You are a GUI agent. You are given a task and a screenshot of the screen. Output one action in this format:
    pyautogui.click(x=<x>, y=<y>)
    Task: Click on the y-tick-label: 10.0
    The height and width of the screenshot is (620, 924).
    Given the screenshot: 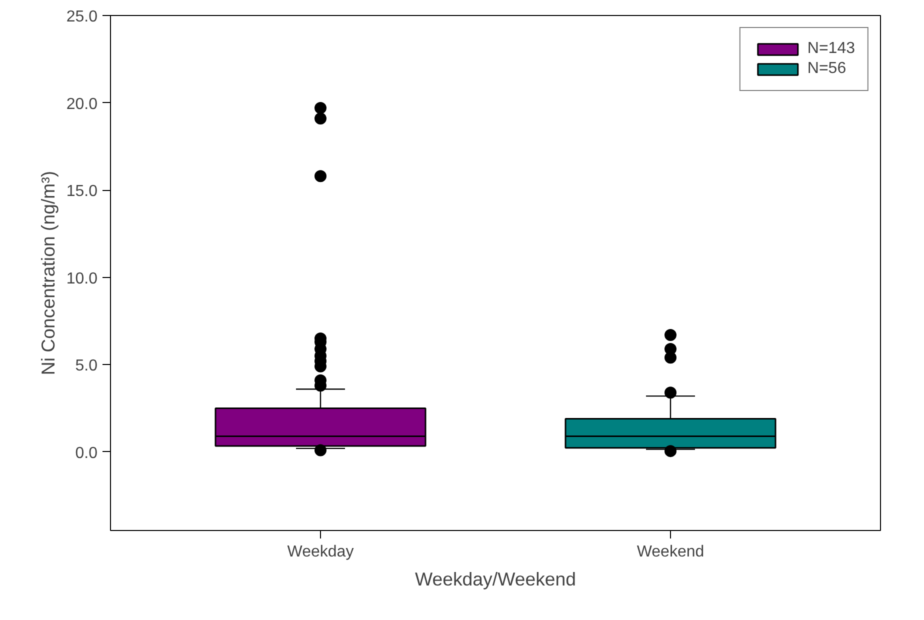 What is the action you would take?
    pyautogui.click(x=82, y=279)
    